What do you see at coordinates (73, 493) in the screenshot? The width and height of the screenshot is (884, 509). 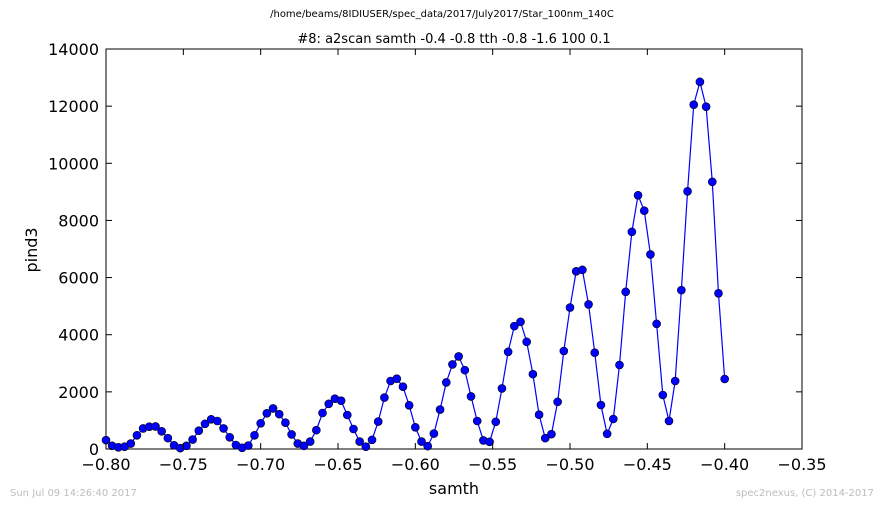 I see `footer-timestamp: Sun Jul 09 14:26:40 2017` at bounding box center [73, 493].